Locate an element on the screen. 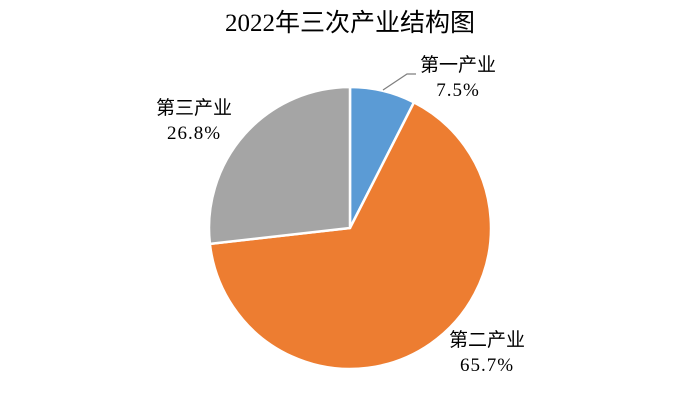 This screenshot has width=700, height=411. slice-label-name: 第一产业 is located at coordinates (457, 65).